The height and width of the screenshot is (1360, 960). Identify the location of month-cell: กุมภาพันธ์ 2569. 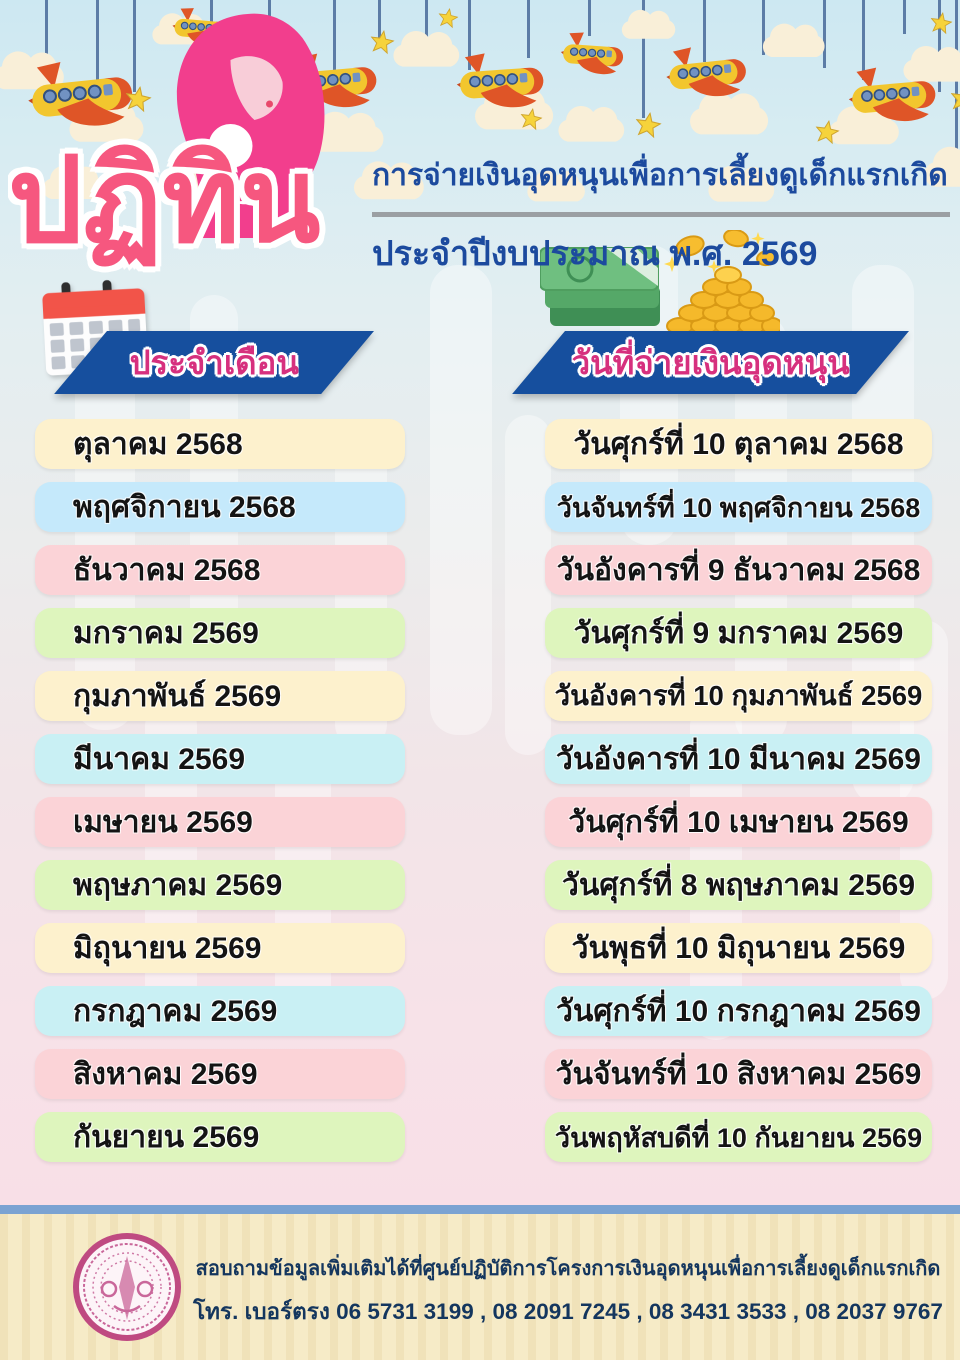
(220, 696).